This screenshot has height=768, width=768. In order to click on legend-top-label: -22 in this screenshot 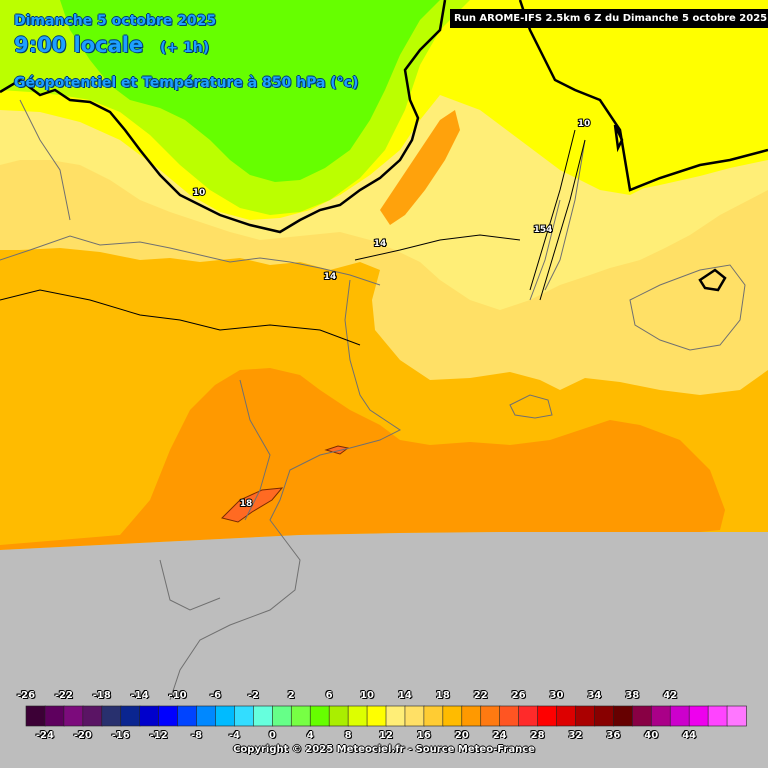, I will do `click(63, 695)`.